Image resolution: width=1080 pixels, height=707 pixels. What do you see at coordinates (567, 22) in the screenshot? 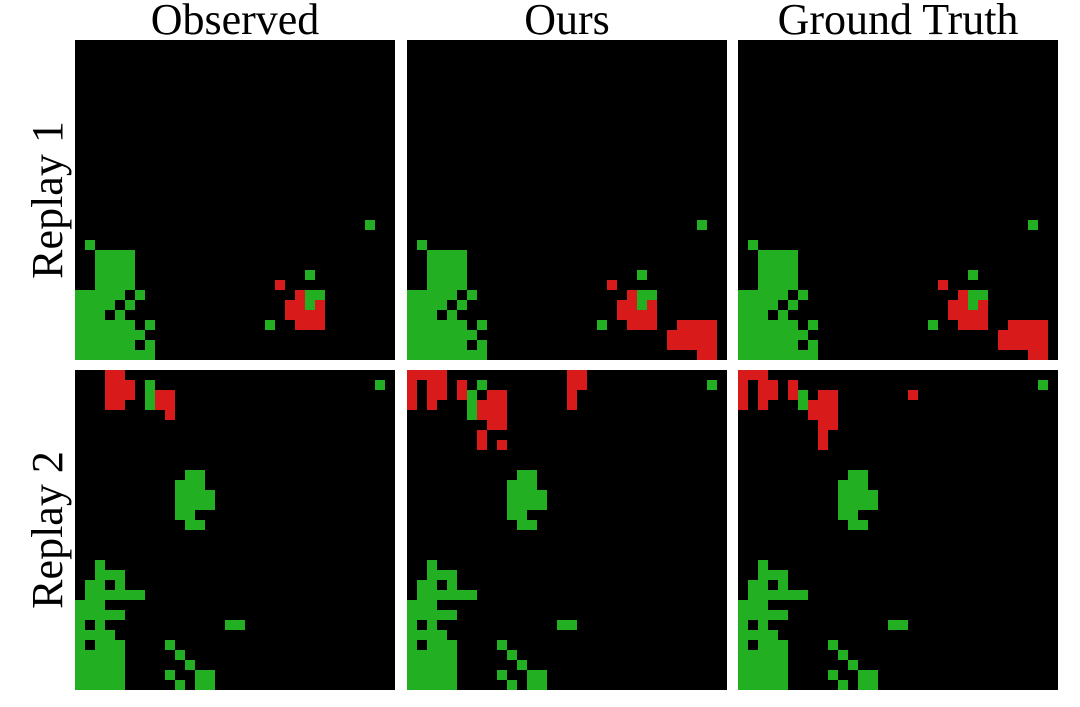
I see `column-title: Ours` at bounding box center [567, 22].